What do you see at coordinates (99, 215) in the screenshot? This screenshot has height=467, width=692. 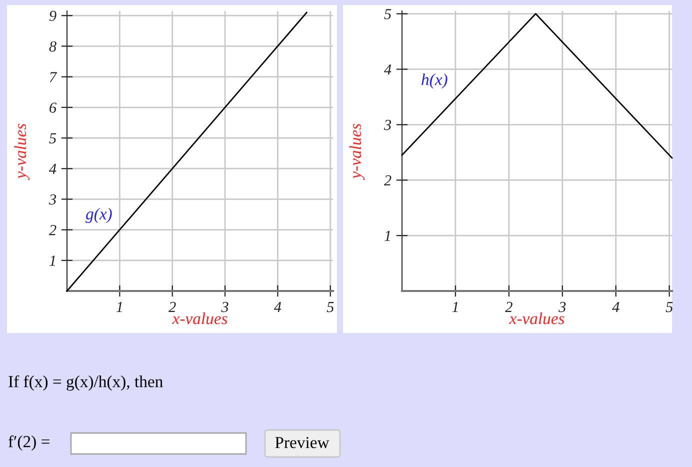 I see `annotation: g(x)` at bounding box center [99, 215].